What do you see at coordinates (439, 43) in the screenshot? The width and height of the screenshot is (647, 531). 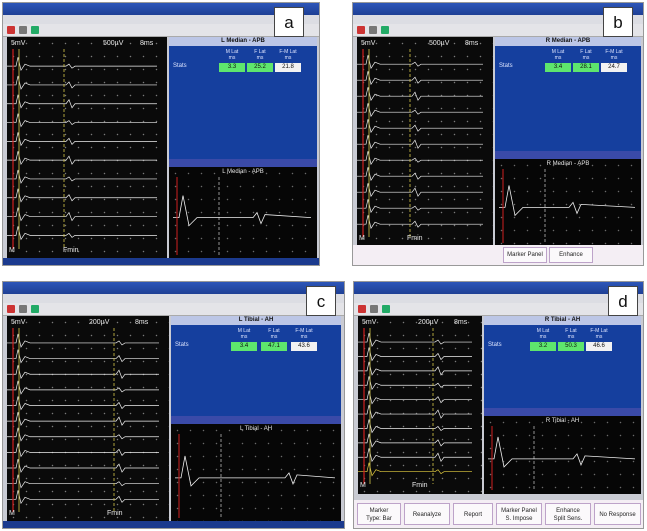 I see `right-sensitivity-label: 500µV` at bounding box center [439, 43].